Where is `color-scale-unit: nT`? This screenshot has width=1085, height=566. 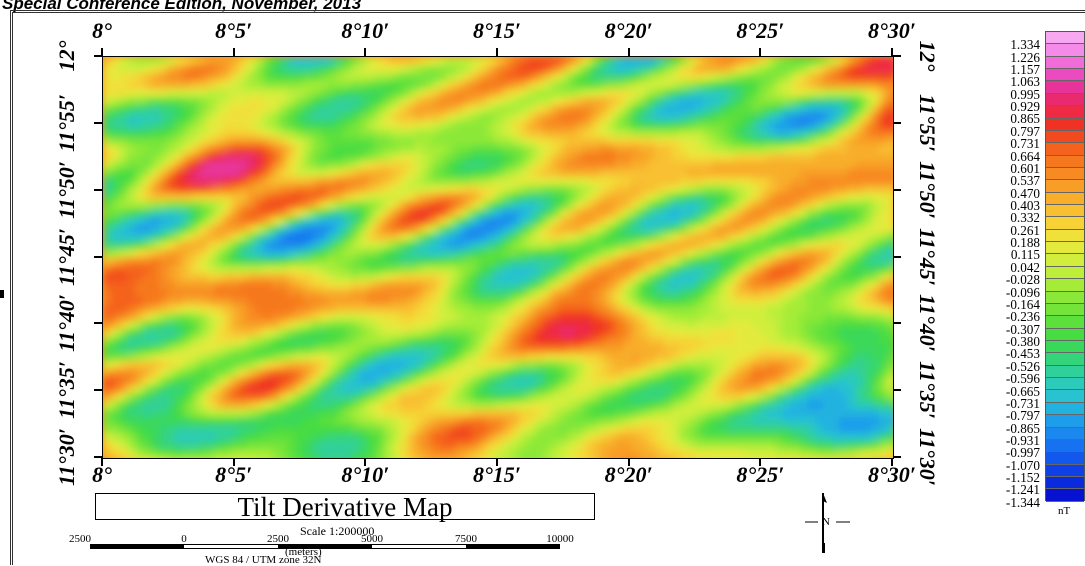 color-scale-unit: nT is located at coordinates (1064, 511).